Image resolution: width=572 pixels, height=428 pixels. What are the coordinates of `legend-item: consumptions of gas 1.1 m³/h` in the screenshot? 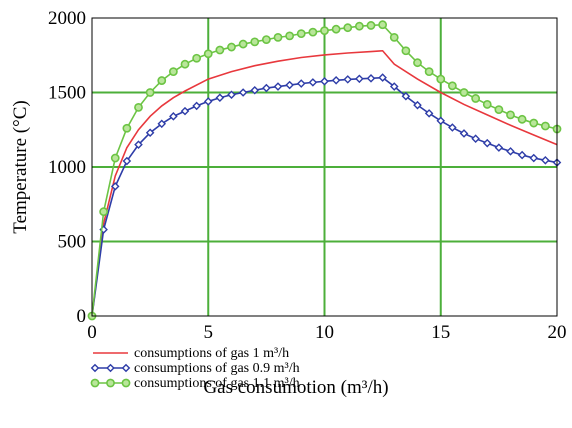 It's located at (195, 383).